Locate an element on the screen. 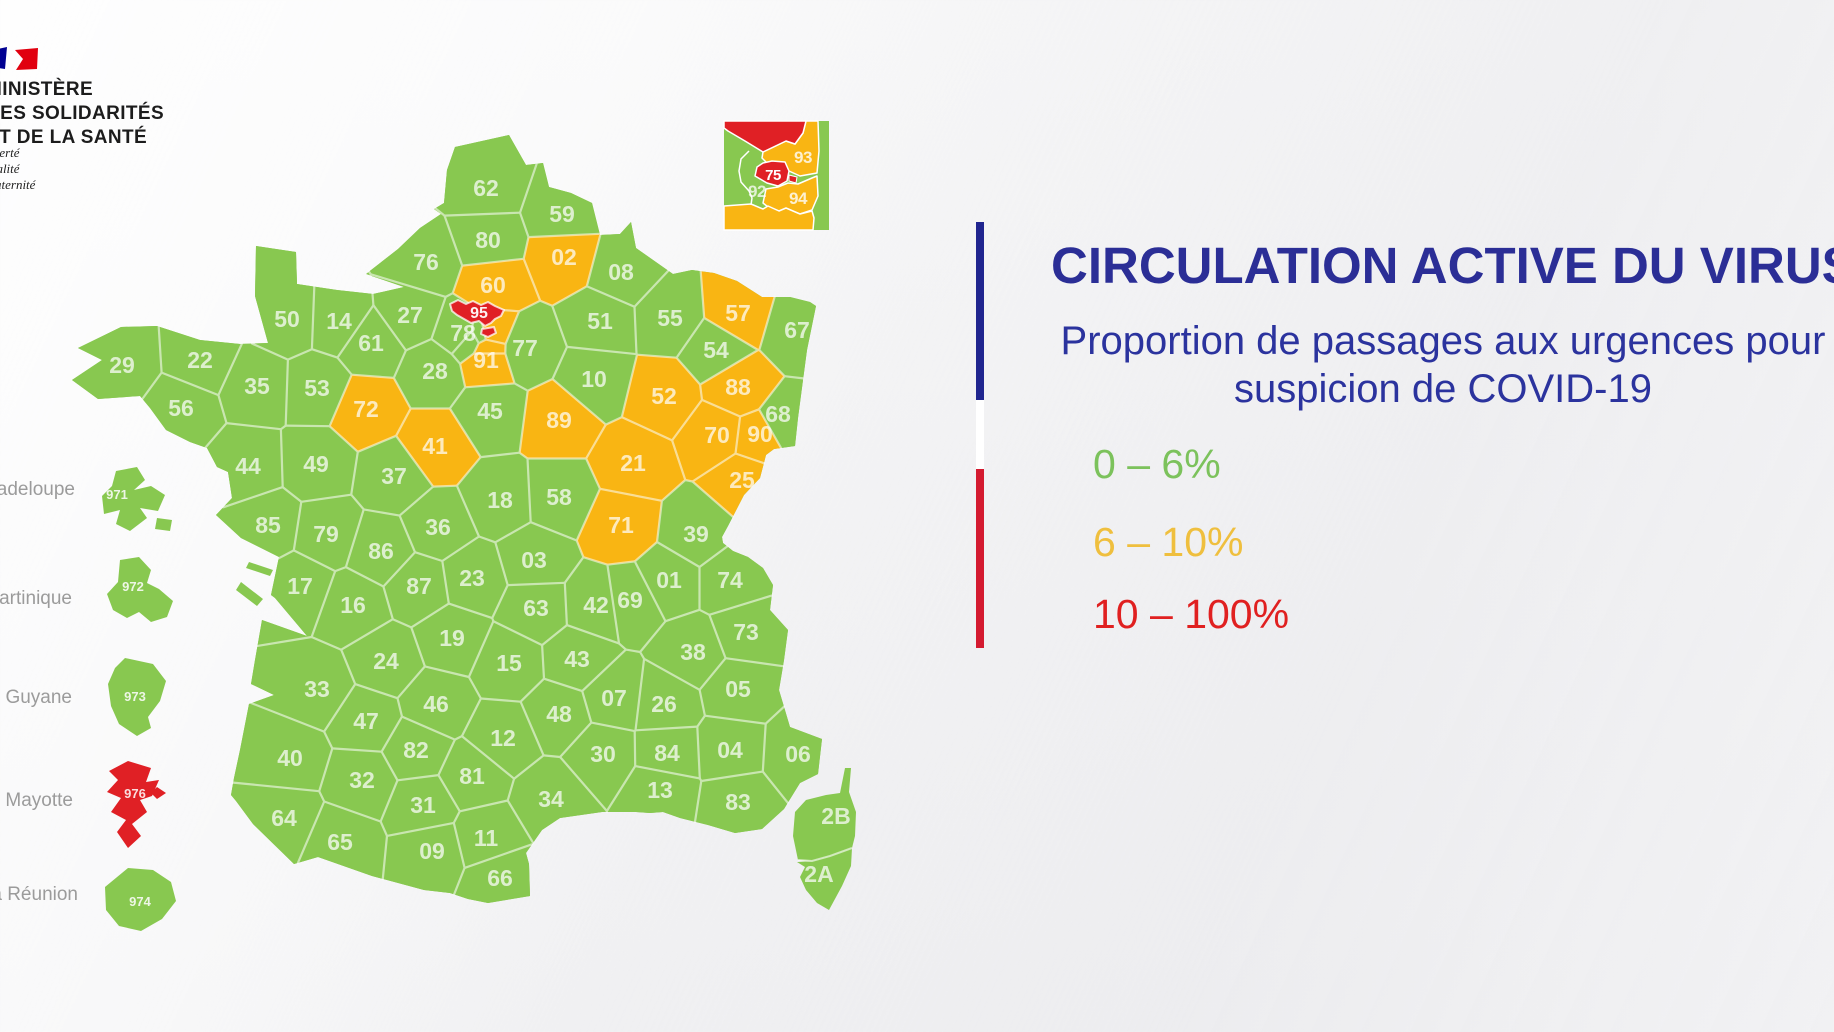  svg-text: 12 is located at coordinates (503, 738).